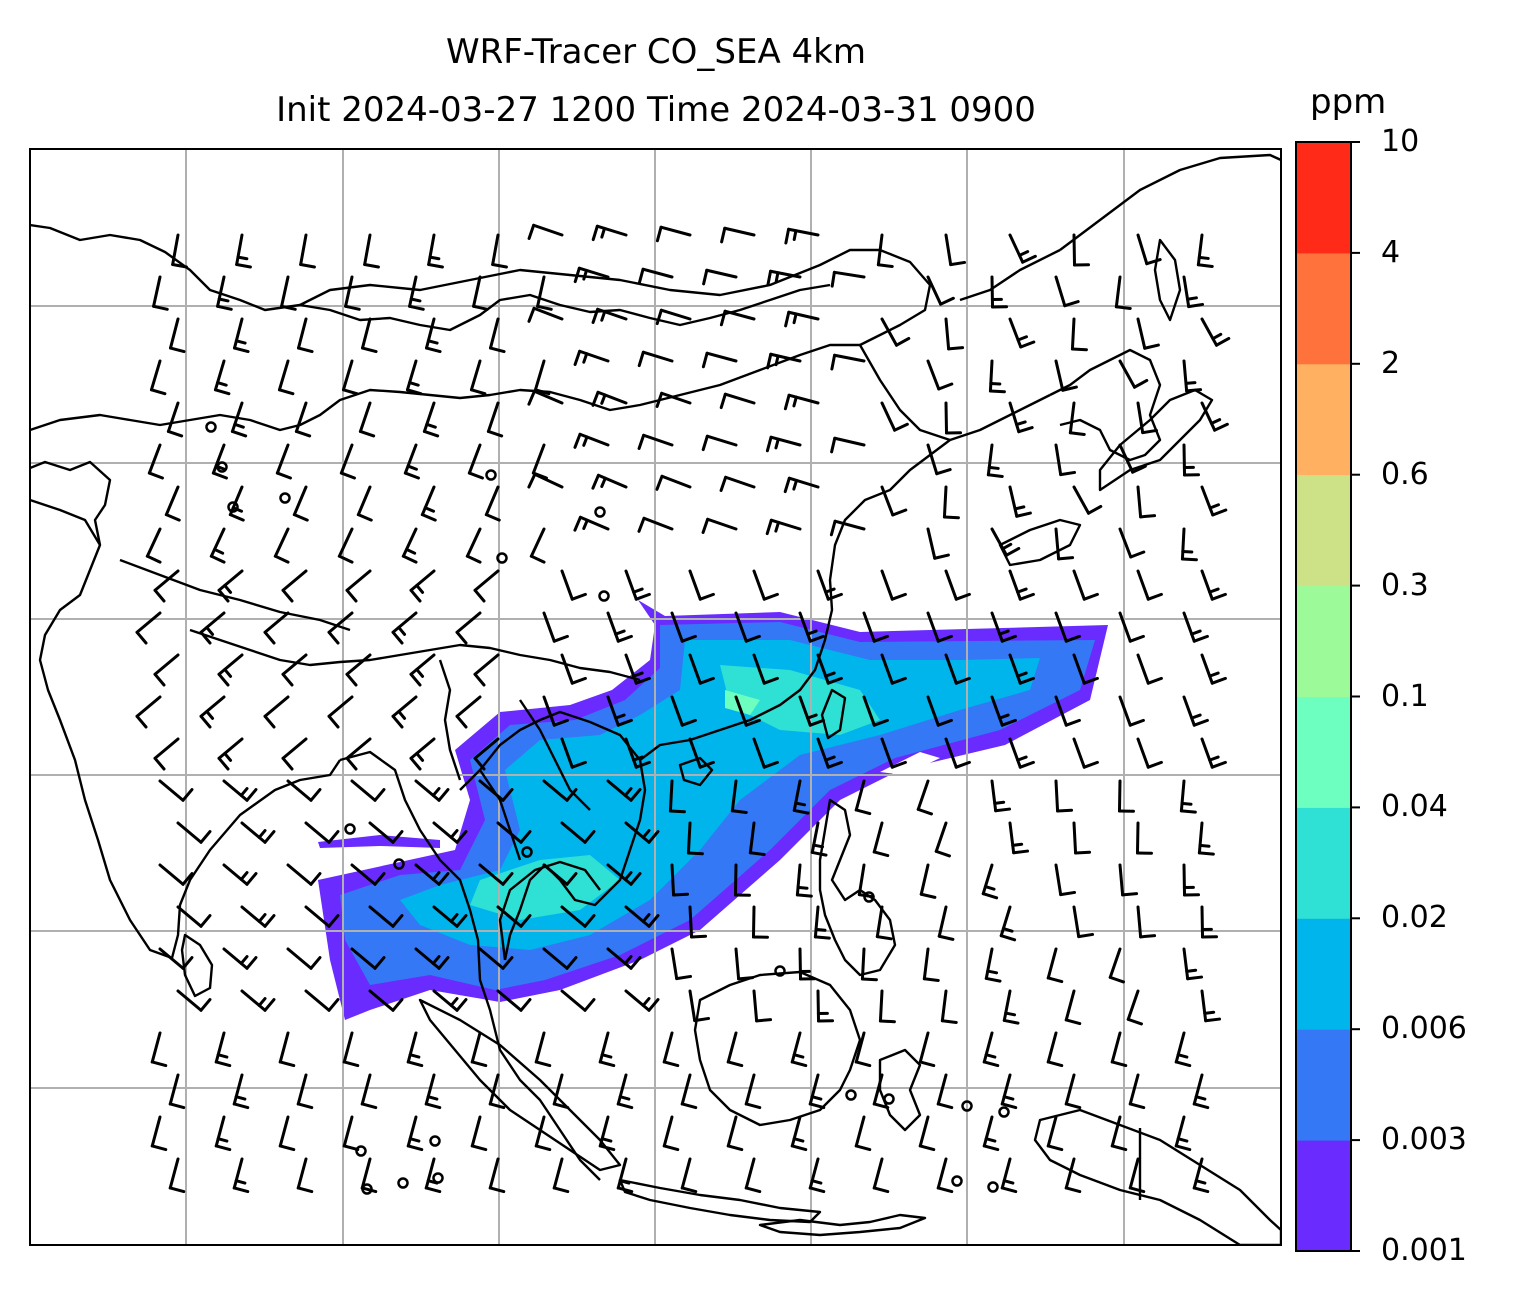 The image size is (1528, 1306). What do you see at coordinates (197, 965) in the screenshot?
I see `coast-srilanka` at bounding box center [197, 965].